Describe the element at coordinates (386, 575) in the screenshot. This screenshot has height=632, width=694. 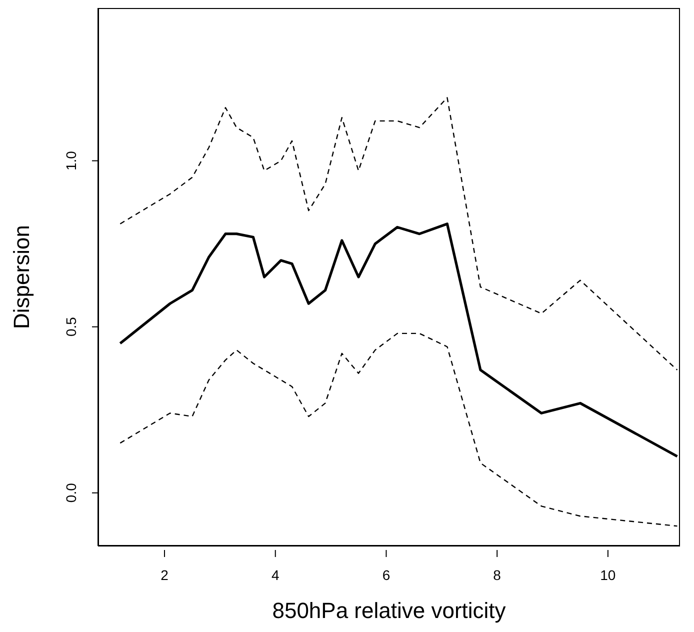
I see `x-tick-label: 6` at that location.